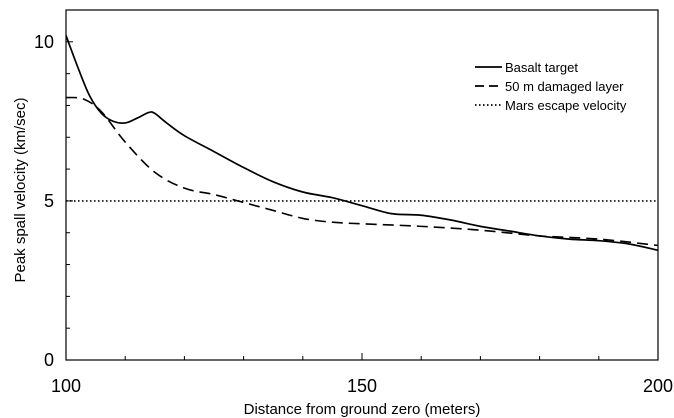  What do you see at coordinates (49, 360) in the screenshot?
I see `y-tick-label: 0` at bounding box center [49, 360].